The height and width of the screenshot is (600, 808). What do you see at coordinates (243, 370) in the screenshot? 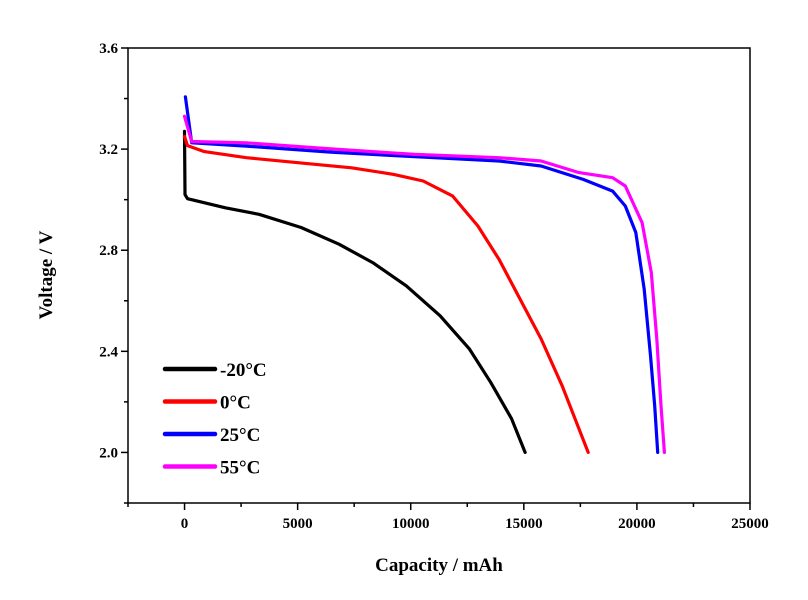
I see `legend-label: -20°C` at bounding box center [243, 370].